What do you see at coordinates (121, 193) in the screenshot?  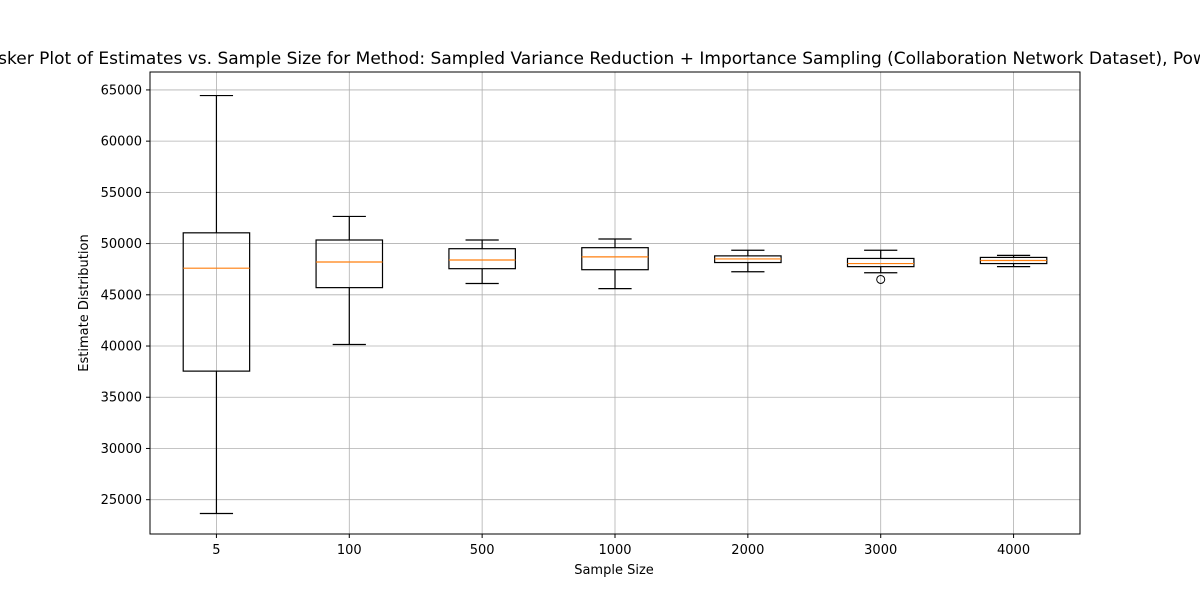 I see `y-tick-label: 55000` at bounding box center [121, 193].